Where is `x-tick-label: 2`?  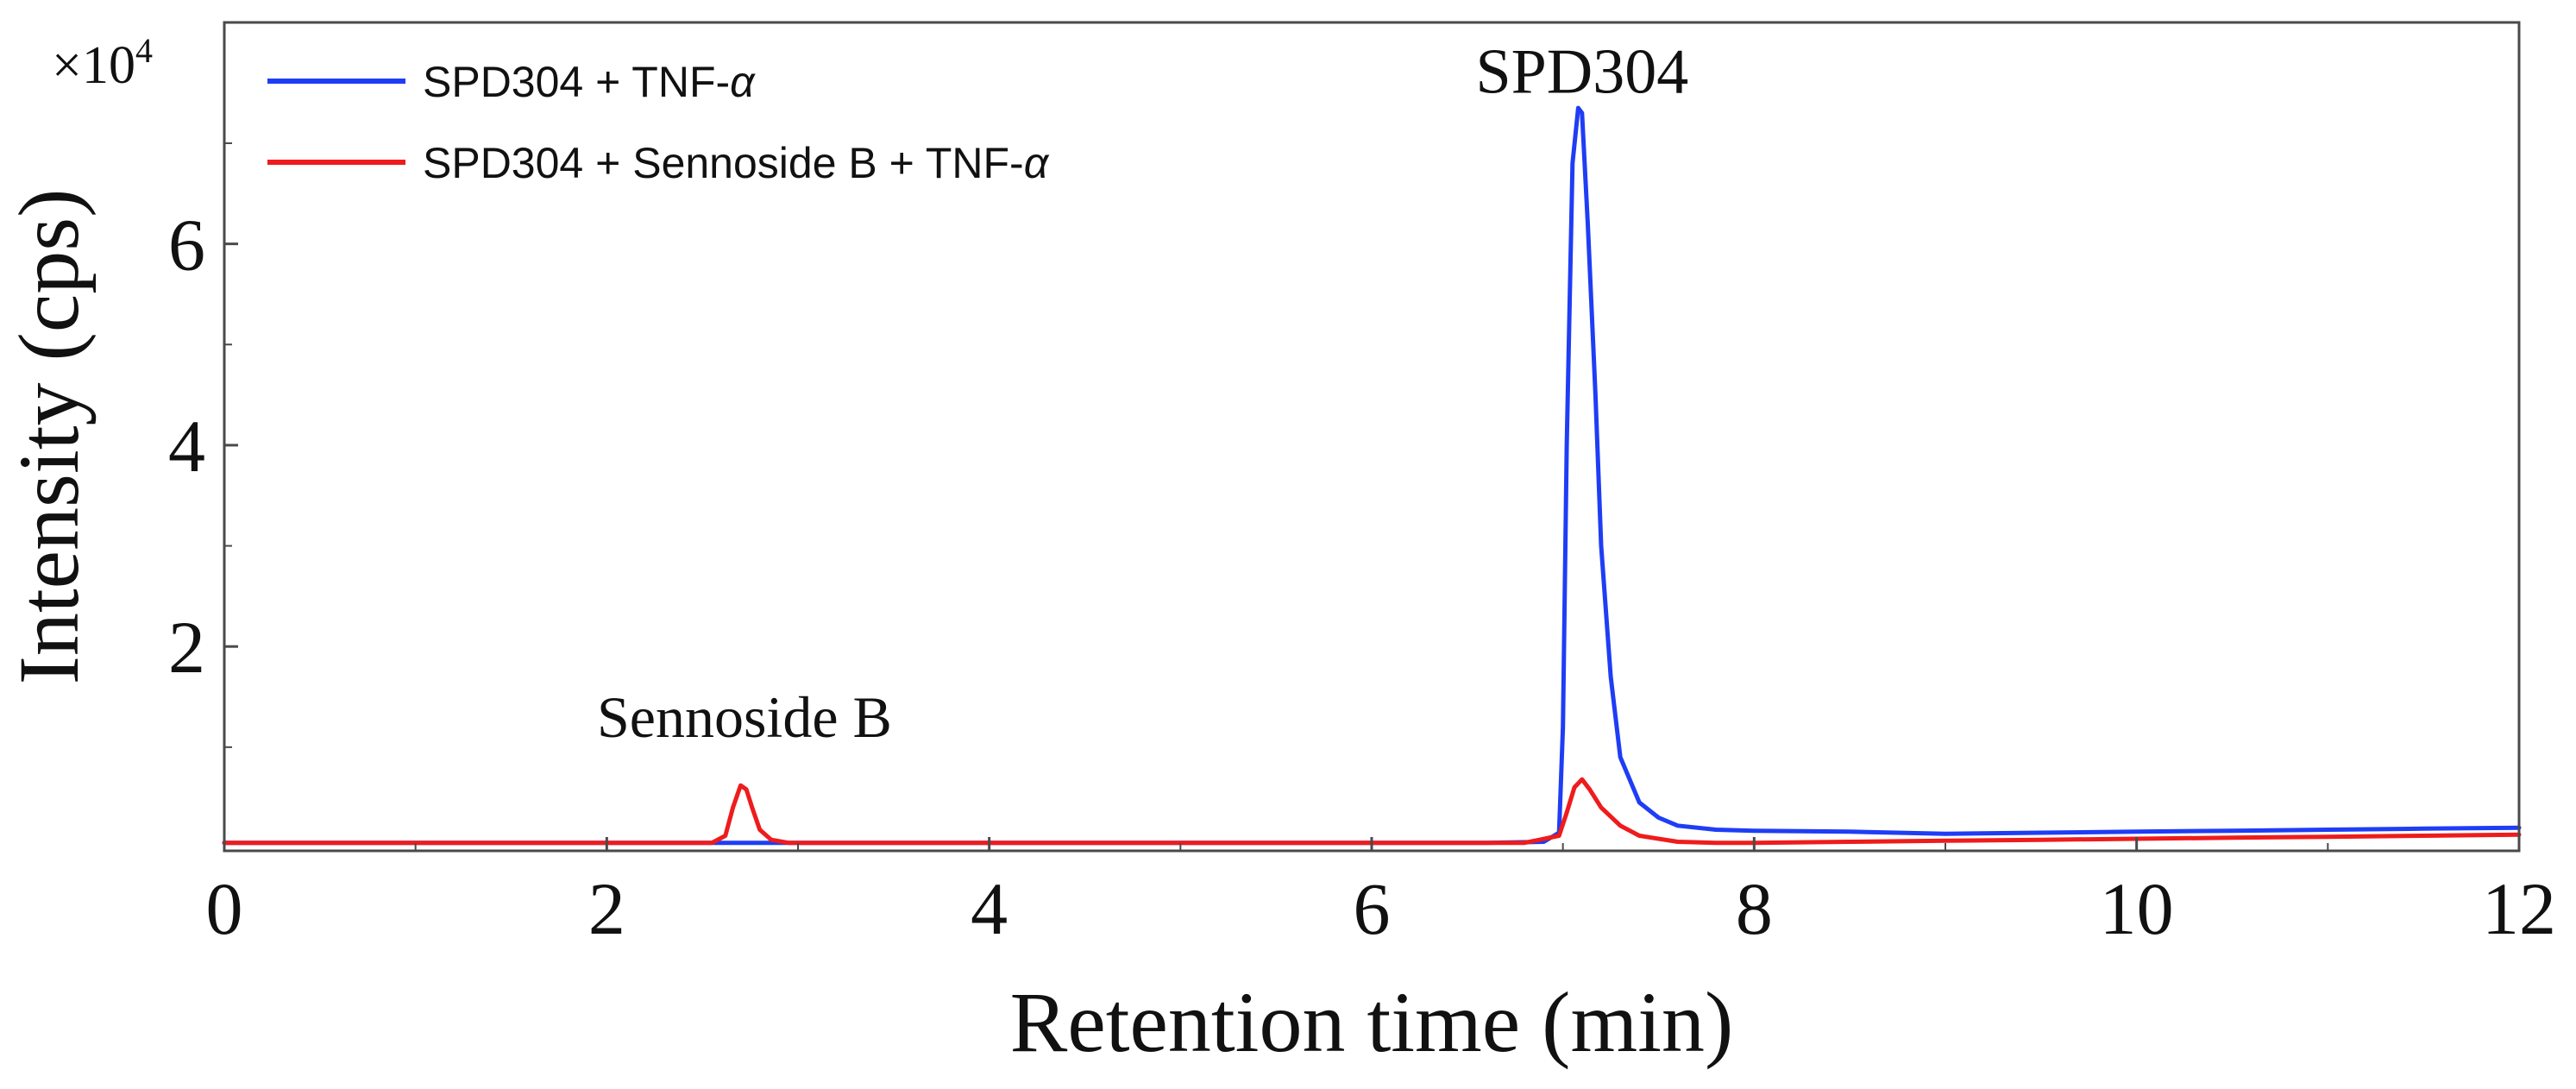 x-tick-label: 2 is located at coordinates (606, 909).